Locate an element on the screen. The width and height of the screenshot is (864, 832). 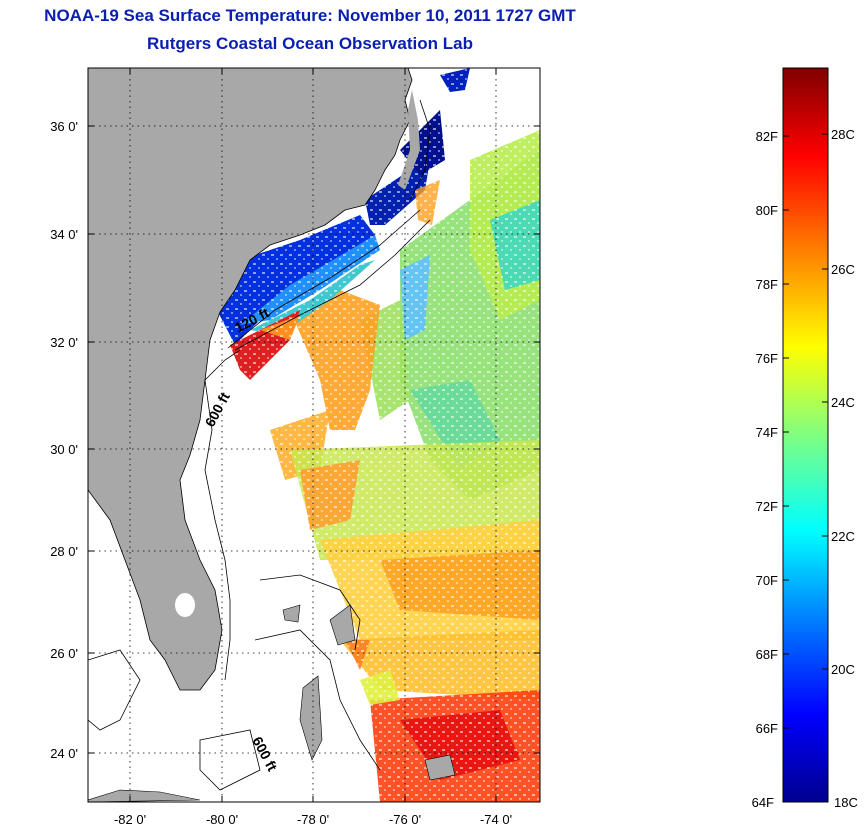
colorbar-c-label: 18C is located at coordinates (846, 802).